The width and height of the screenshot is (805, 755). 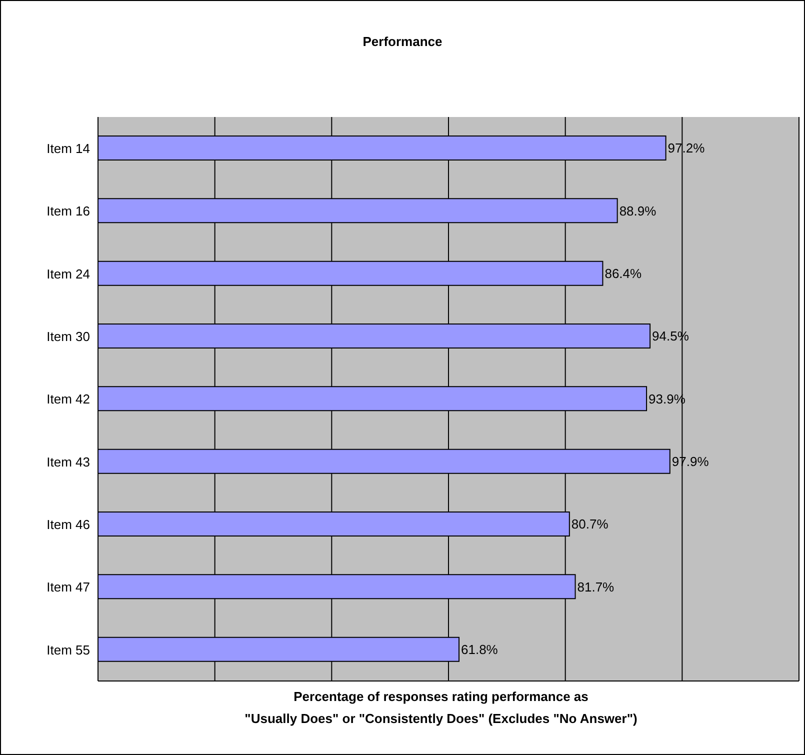 I want to click on y-tick-label: Item 47, so click(x=68, y=587).